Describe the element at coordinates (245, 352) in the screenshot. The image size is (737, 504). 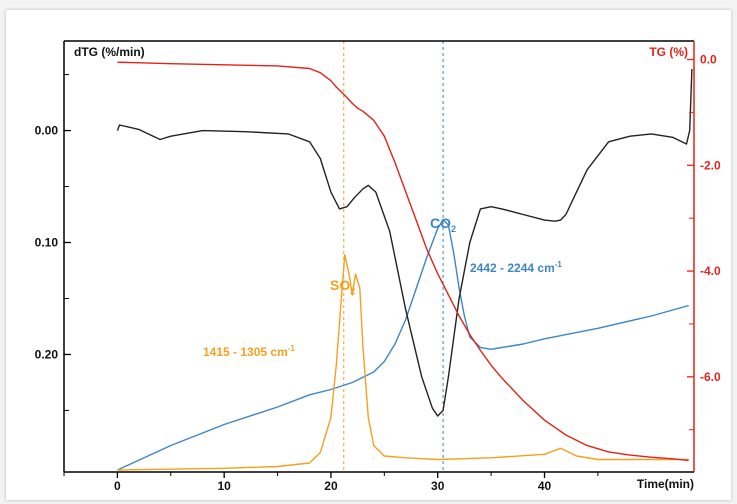
I see `so2-range-text: 1415 - 1305 cm` at that location.